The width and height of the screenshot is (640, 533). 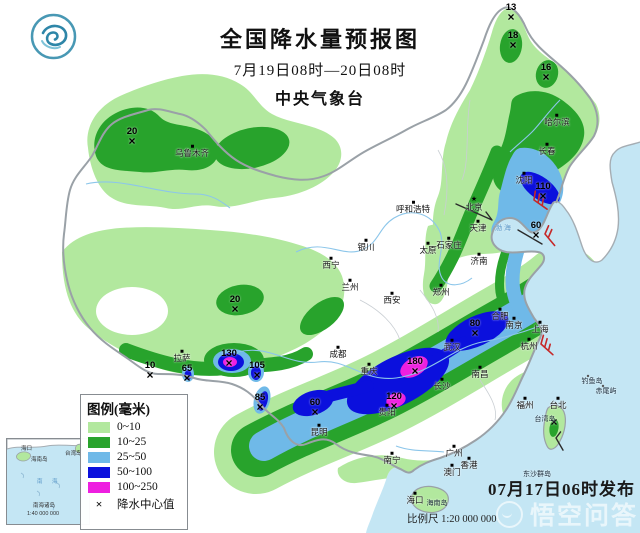 I want to click on precip-center-marker: 105 ×, so click(x=257, y=371).